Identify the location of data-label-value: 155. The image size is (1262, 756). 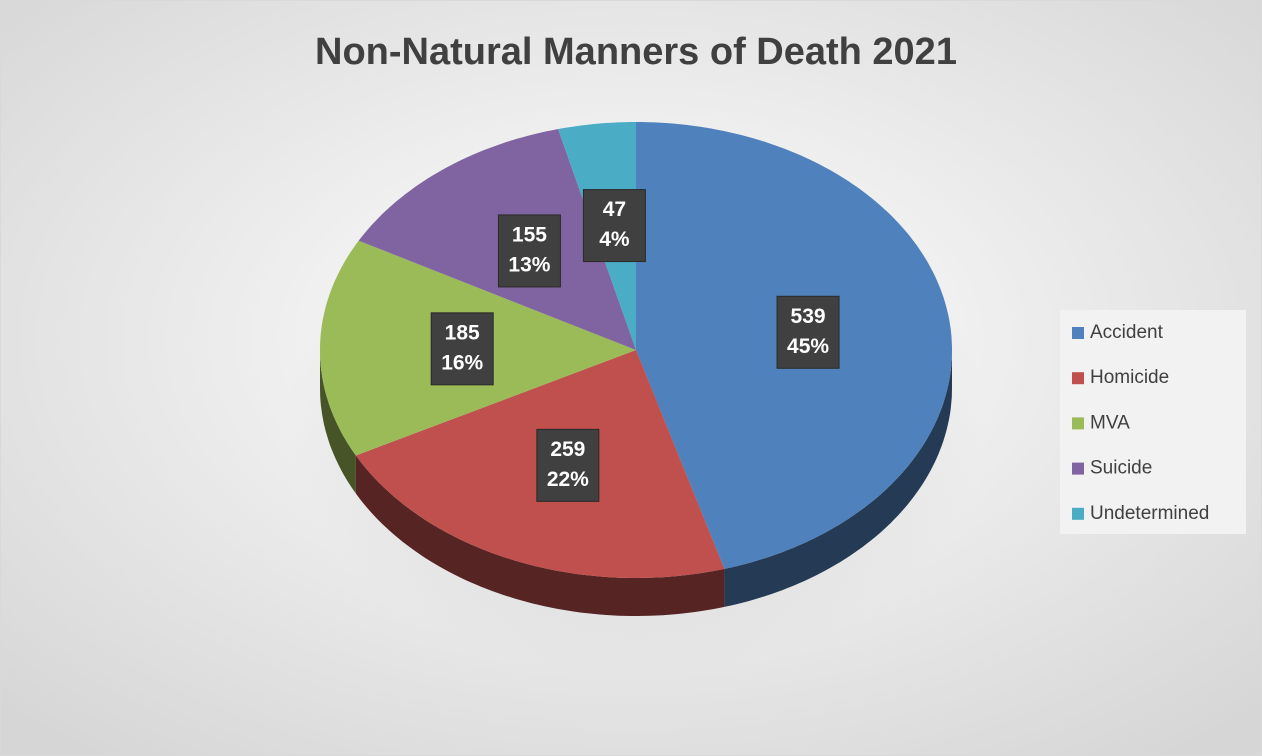
(529, 234).